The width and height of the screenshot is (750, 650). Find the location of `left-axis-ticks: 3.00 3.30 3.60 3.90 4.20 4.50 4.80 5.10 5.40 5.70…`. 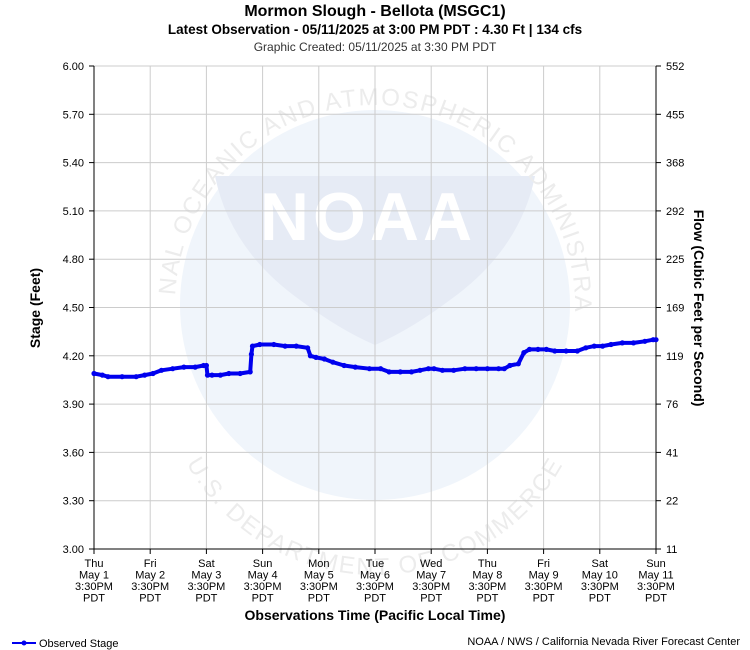

left-axis-ticks: 3.00 3.30 3.60 3.90 4.20 4.50 4.80 5.10 5.40 5.70… is located at coordinates (78, 308).